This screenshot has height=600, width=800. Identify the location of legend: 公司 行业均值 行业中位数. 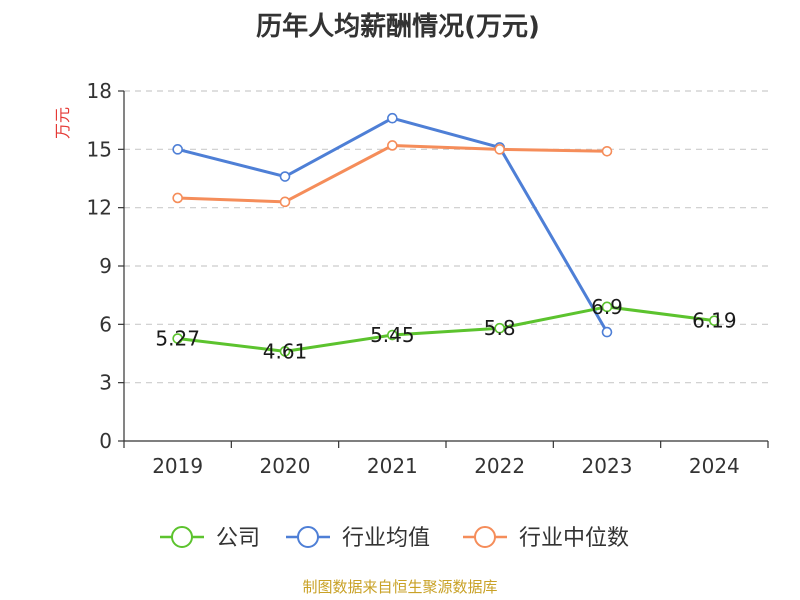
(394, 538).